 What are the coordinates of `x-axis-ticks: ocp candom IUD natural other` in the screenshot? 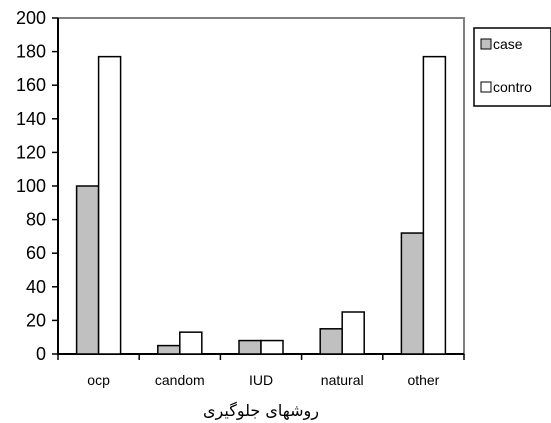 It's located at (261, 371).